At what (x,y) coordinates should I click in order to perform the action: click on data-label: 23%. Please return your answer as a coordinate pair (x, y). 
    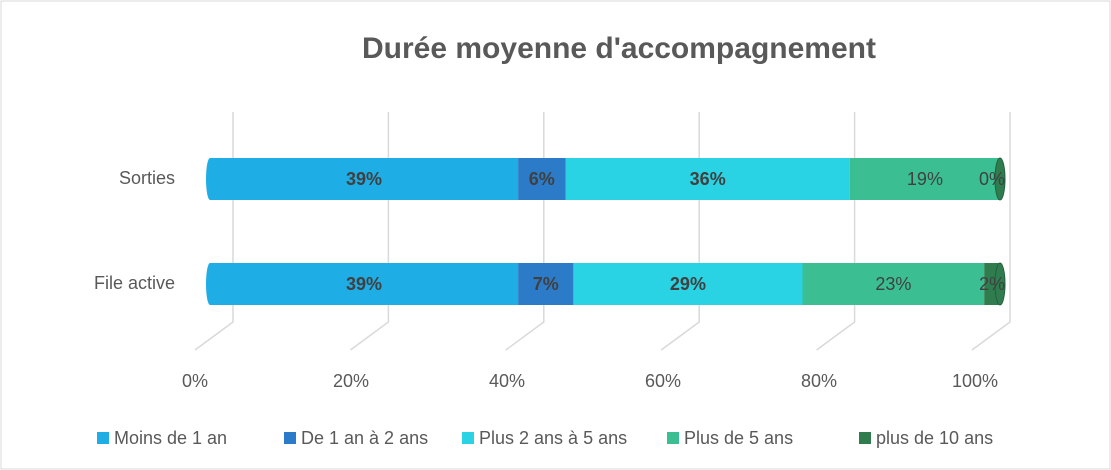
    Looking at the image, I should click on (893, 284).